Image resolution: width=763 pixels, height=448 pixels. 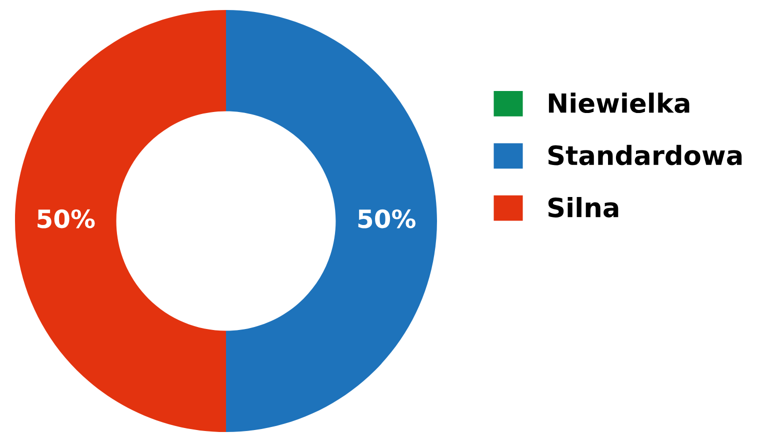 I want to click on legend-label: Standardowa, so click(x=645, y=155).